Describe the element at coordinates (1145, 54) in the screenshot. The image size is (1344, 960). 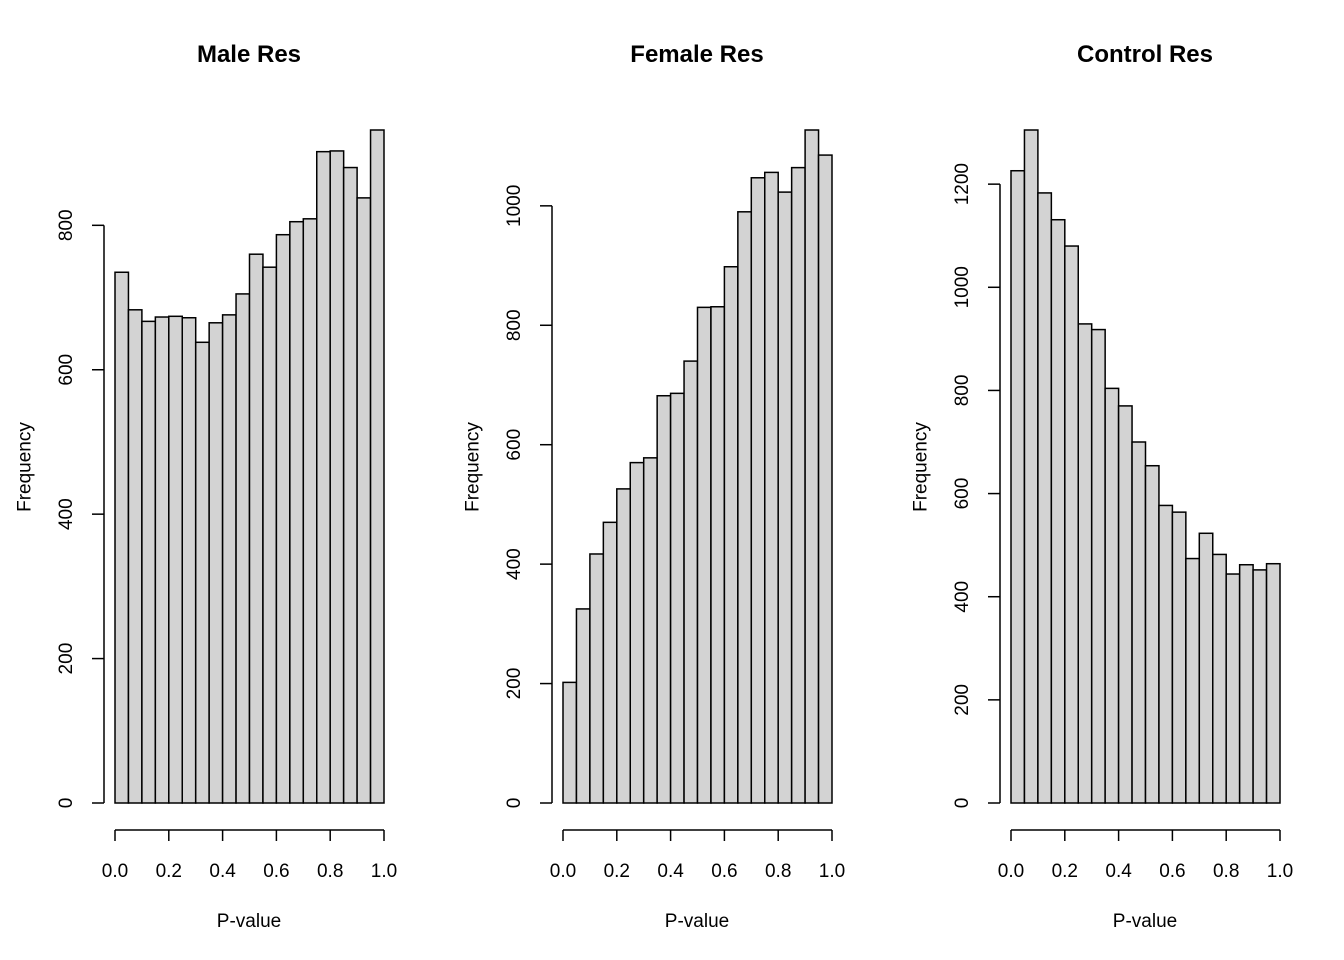
I see `chart-title: Control Res` at that location.